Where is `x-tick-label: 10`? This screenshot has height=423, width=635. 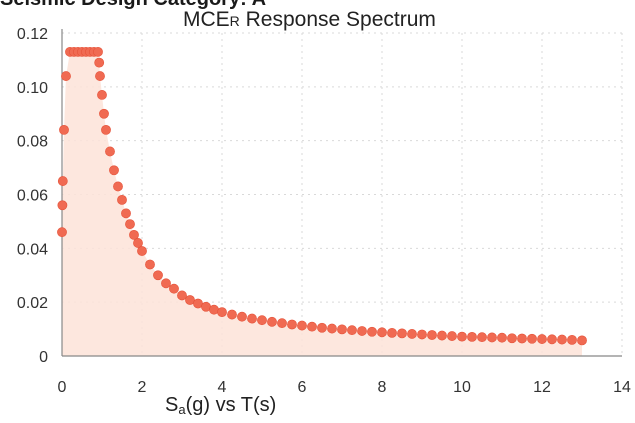 x-tick-label: 10 is located at coordinates (462, 387).